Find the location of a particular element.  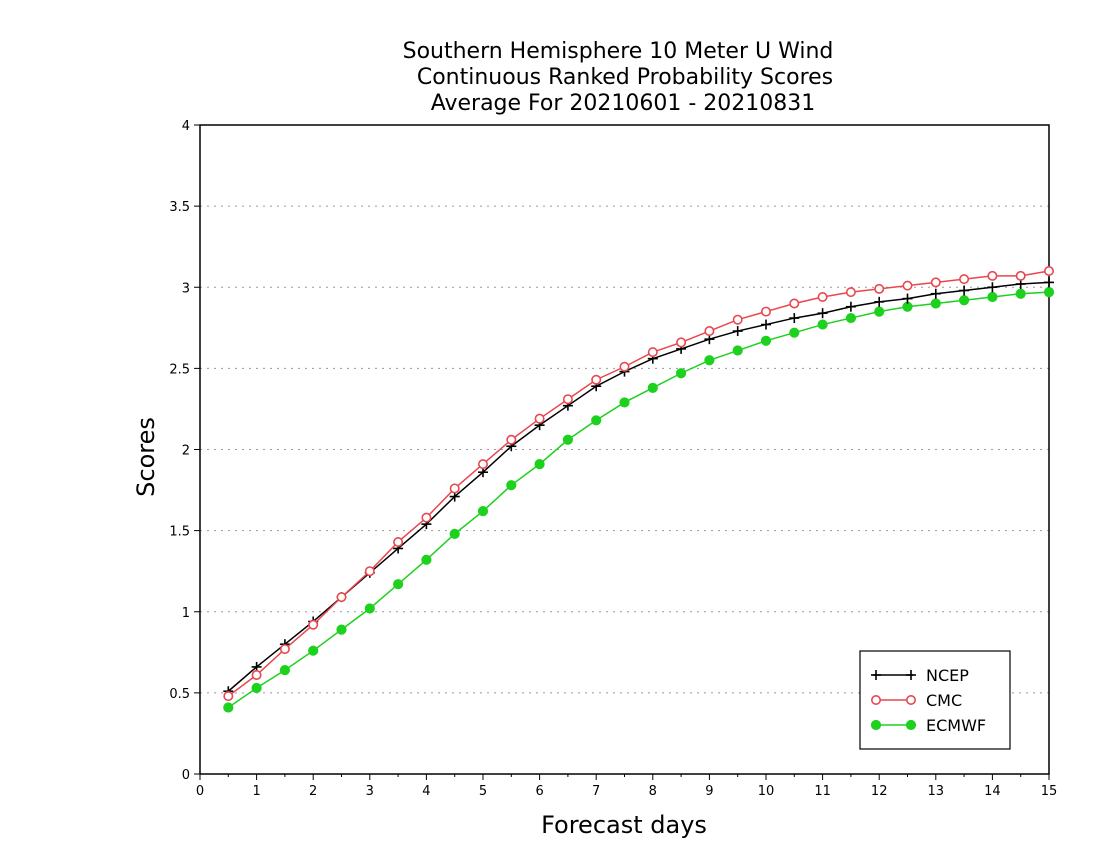

chart-title-line-2: Continuous Ranked Probability Scores is located at coordinates (625, 77).